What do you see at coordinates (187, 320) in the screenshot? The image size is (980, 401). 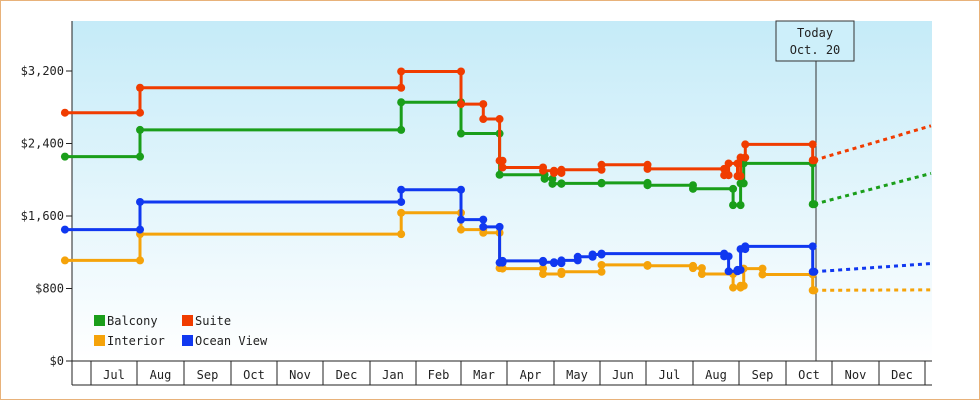 I see `legend-swatch-suite` at bounding box center [187, 320].